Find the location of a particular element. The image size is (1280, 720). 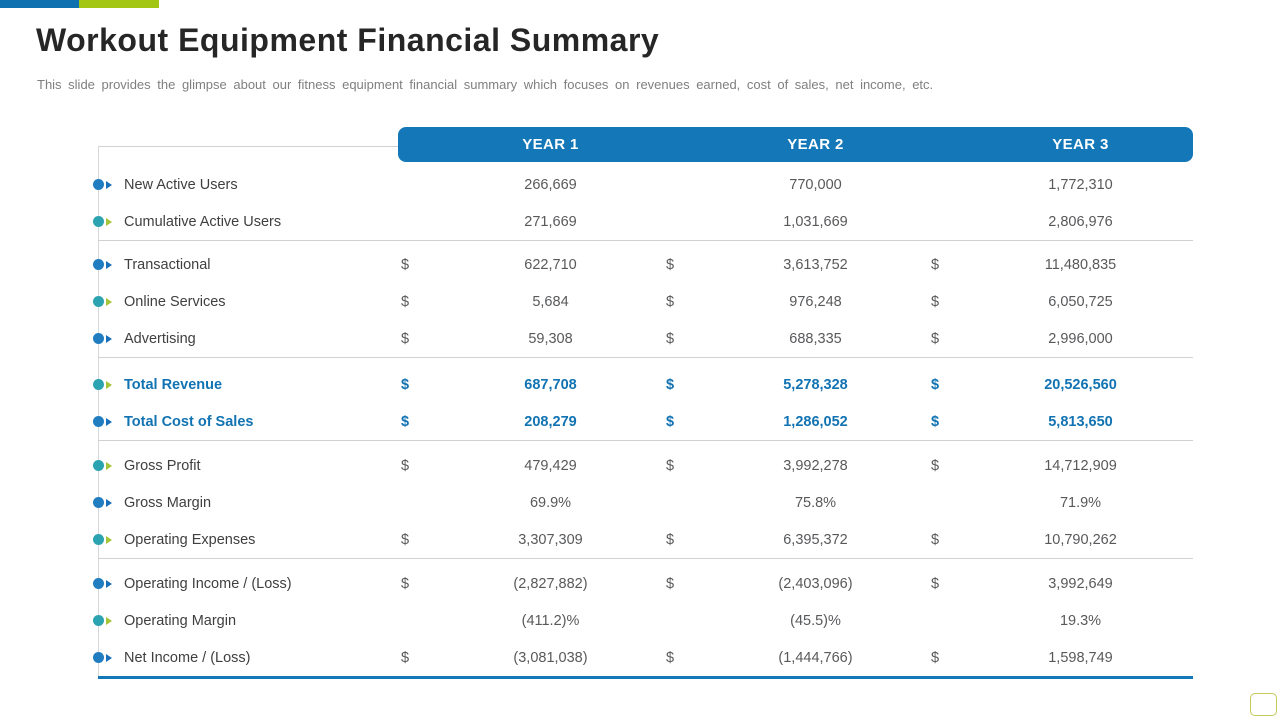

row-label: Advertising is located at coordinates (160, 338).